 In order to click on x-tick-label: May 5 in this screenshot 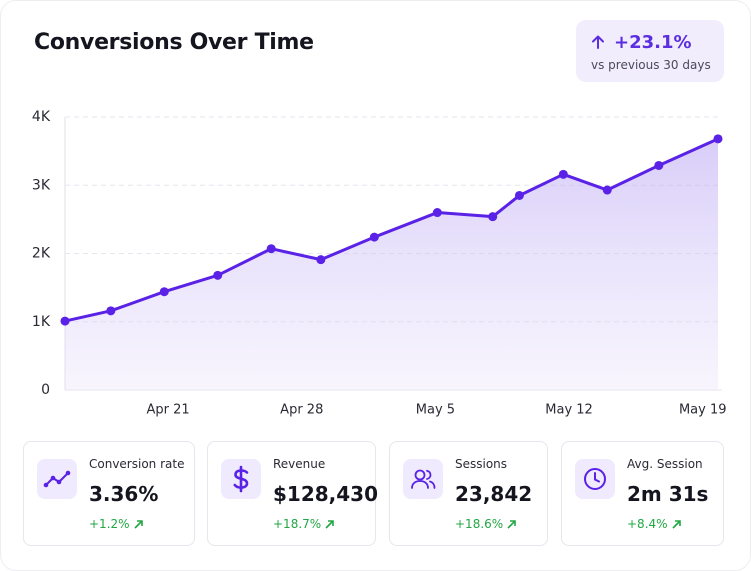, I will do `click(435, 410)`.